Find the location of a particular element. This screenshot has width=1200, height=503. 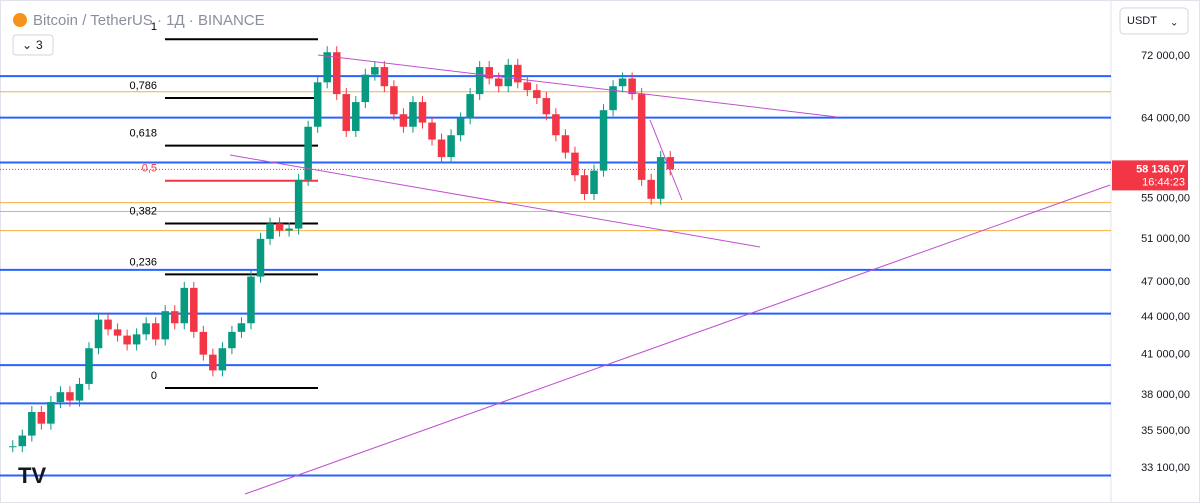

currency-select is located at coordinates (1154, 21).